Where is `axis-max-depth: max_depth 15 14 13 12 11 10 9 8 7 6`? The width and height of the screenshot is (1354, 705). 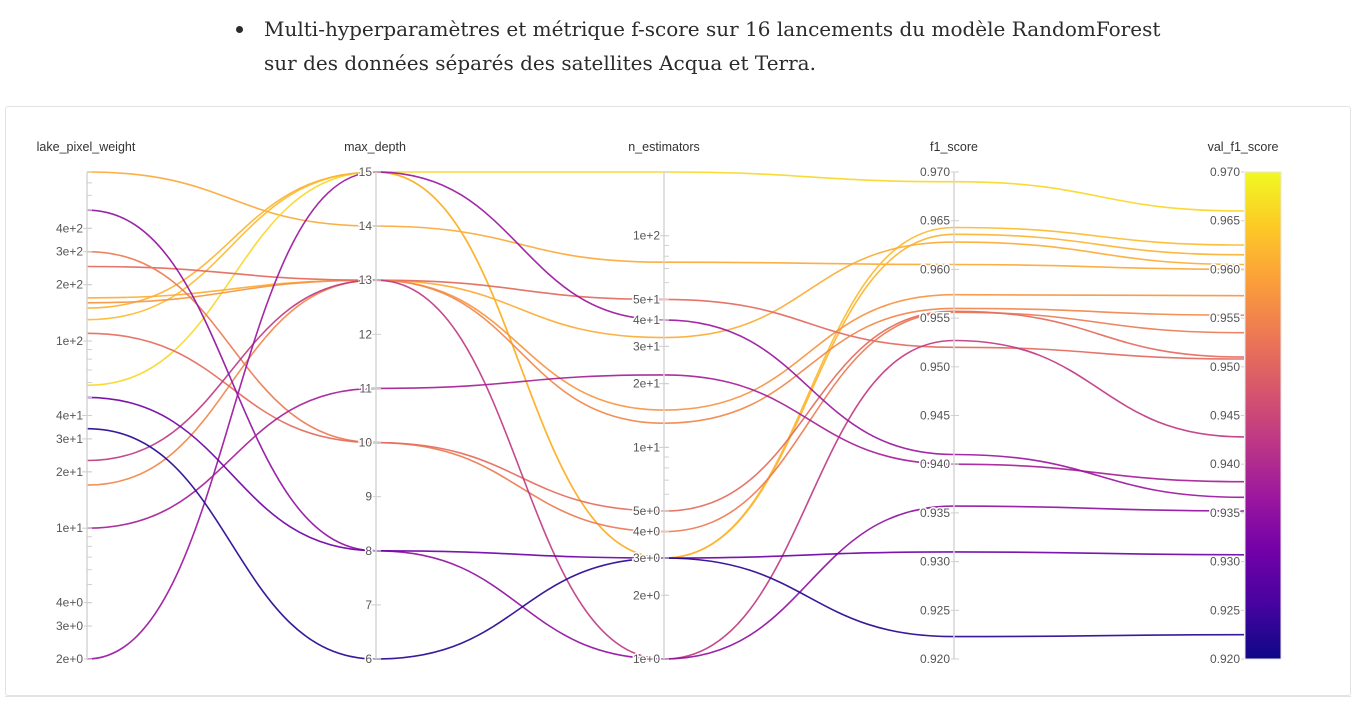
axis-max-depth: max_depth 15 14 13 12 11 10 9 8 7 6 is located at coordinates (375, 404).